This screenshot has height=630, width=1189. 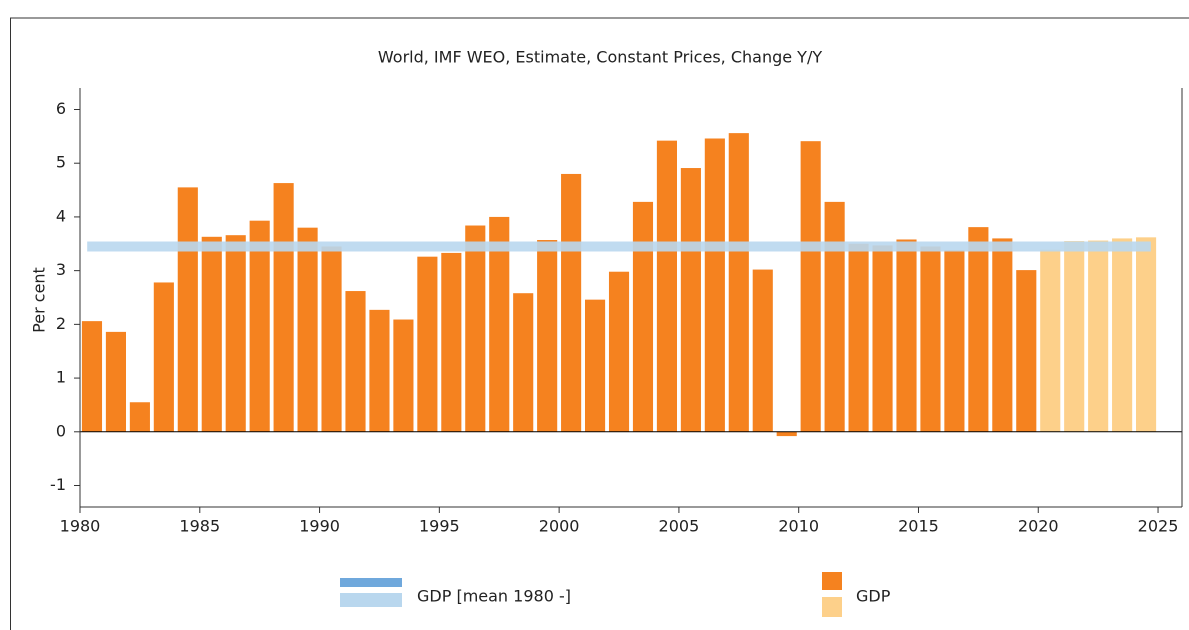 What do you see at coordinates (61, 323) in the screenshot?
I see `y-tick-label: 2` at bounding box center [61, 323].